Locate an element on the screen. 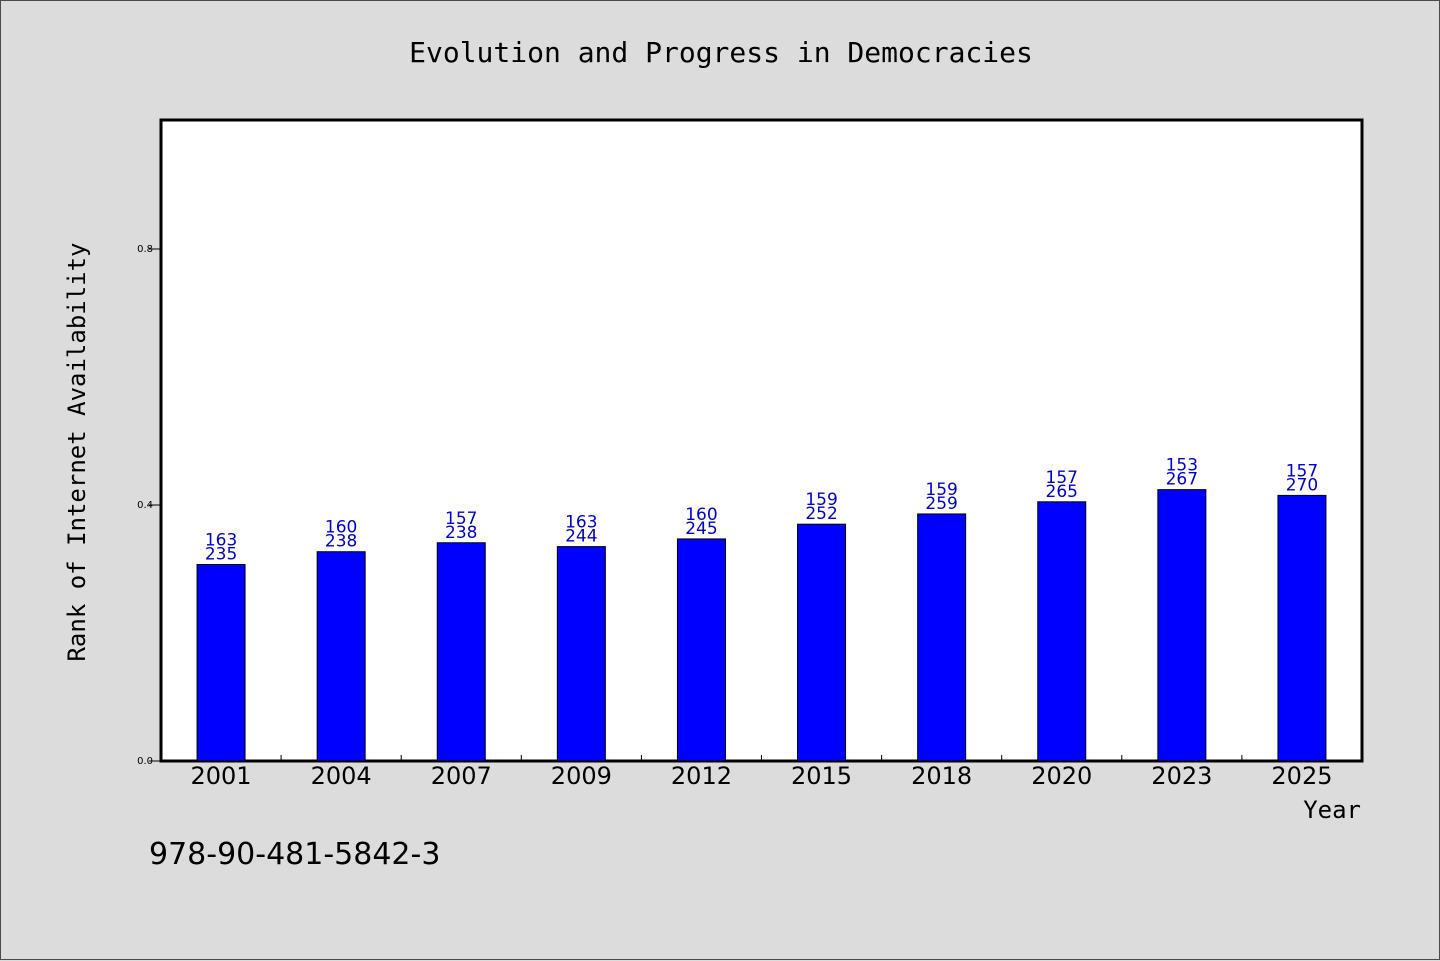  bar-label-bottom-2009: 244 is located at coordinates (581, 537).